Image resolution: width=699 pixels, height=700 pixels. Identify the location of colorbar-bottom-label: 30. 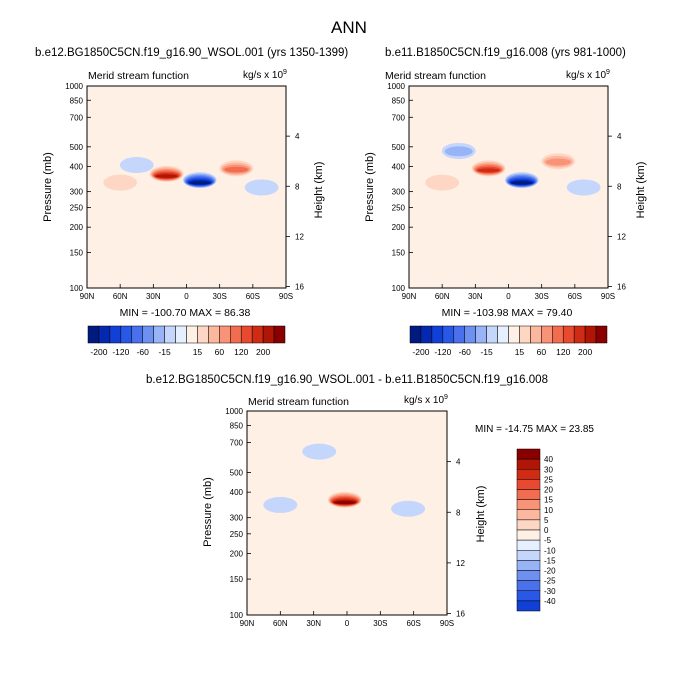
(548, 469).